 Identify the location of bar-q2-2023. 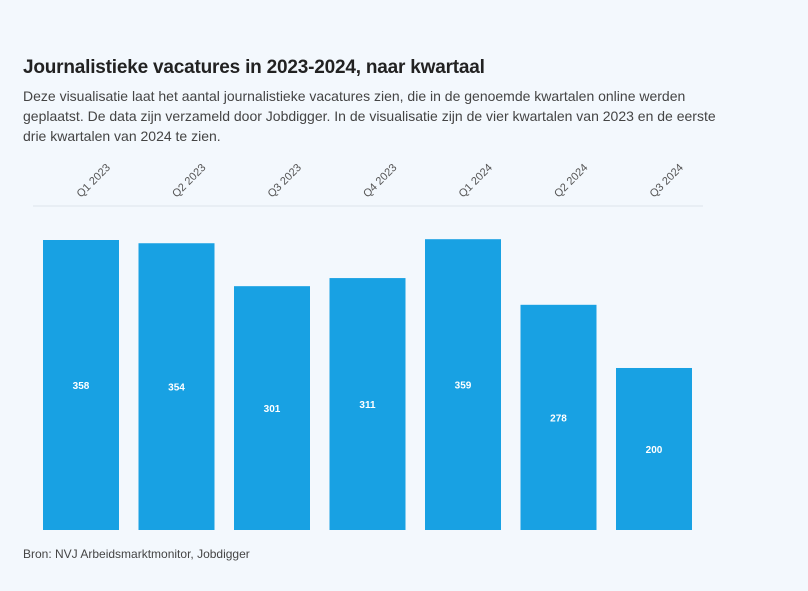
(176, 386).